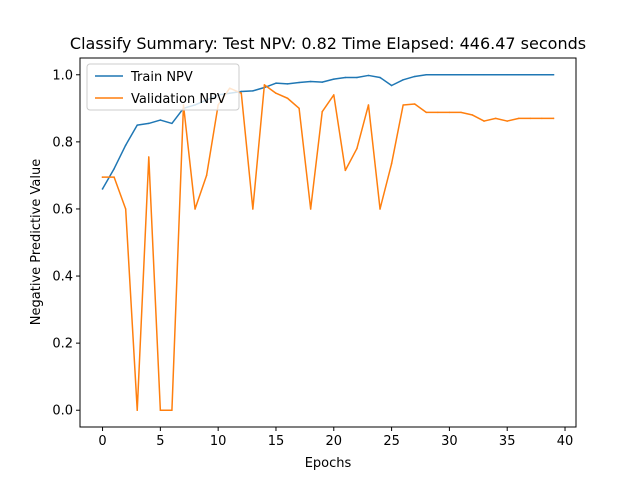 Image resolution: width=640 pixels, height=480 pixels. What do you see at coordinates (178, 99) in the screenshot?
I see `legend-label-2: Validation NPV` at bounding box center [178, 99].